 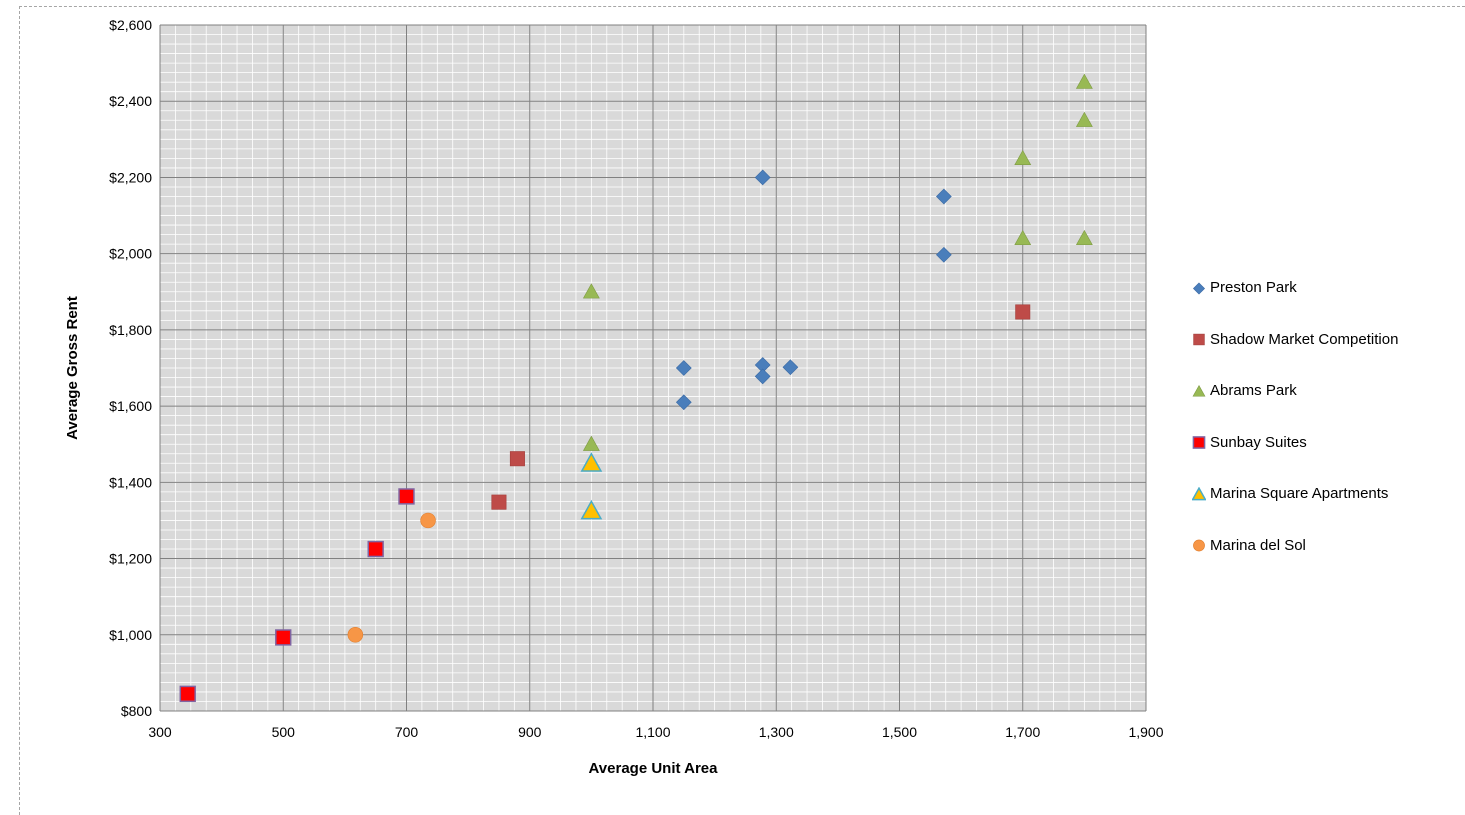 I want to click on legend-item-sunbay-suites: Sunbay Suites, so click(x=1327, y=443).